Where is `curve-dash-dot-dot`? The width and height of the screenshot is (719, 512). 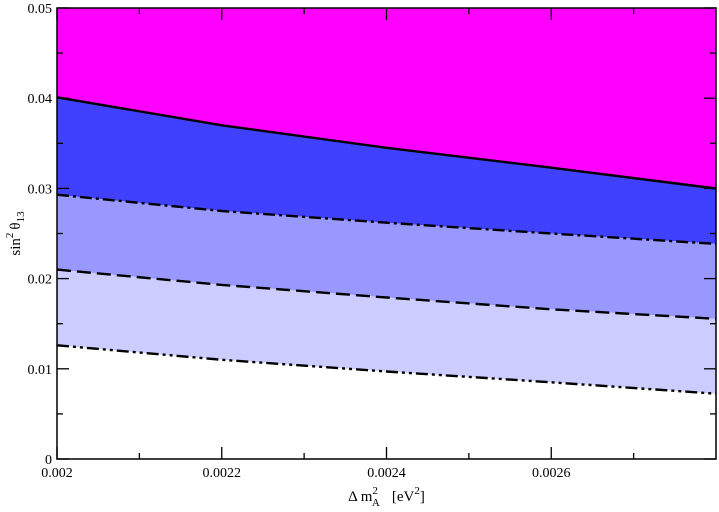 curve-dash-dot-dot is located at coordinates (386, 369).